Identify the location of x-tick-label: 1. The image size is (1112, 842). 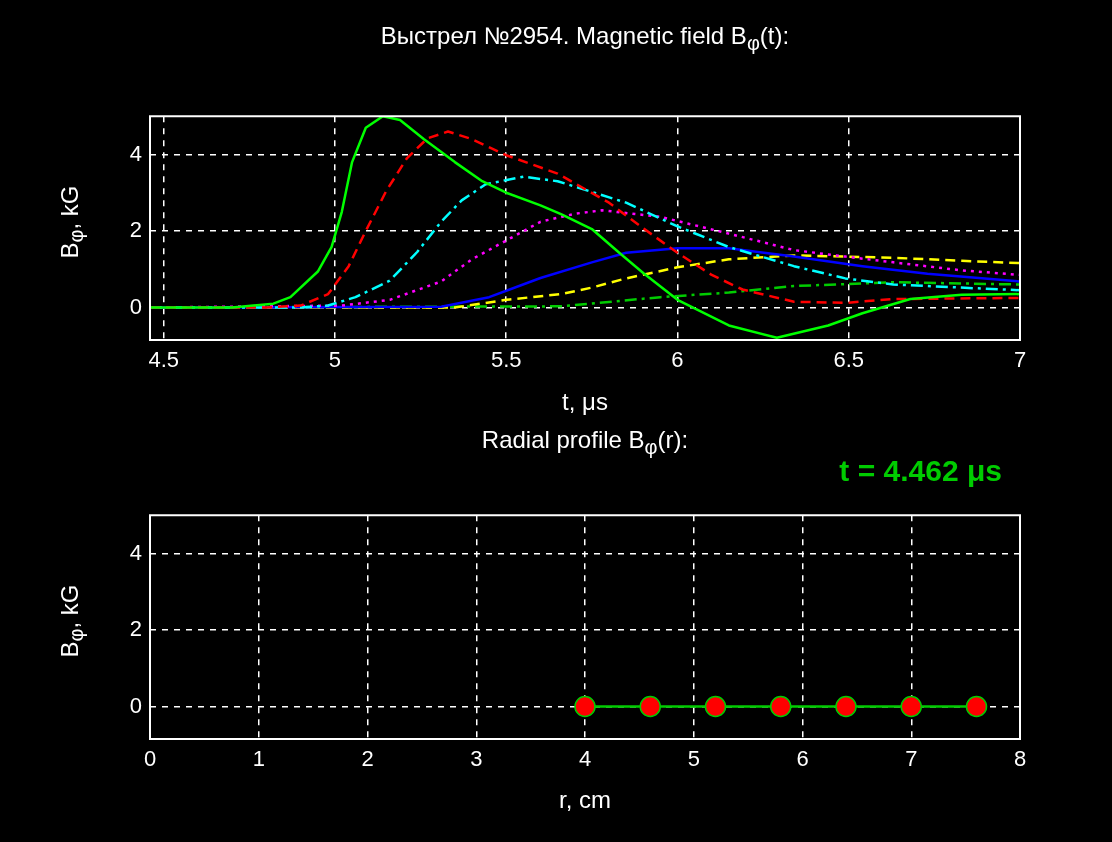
(258, 759).